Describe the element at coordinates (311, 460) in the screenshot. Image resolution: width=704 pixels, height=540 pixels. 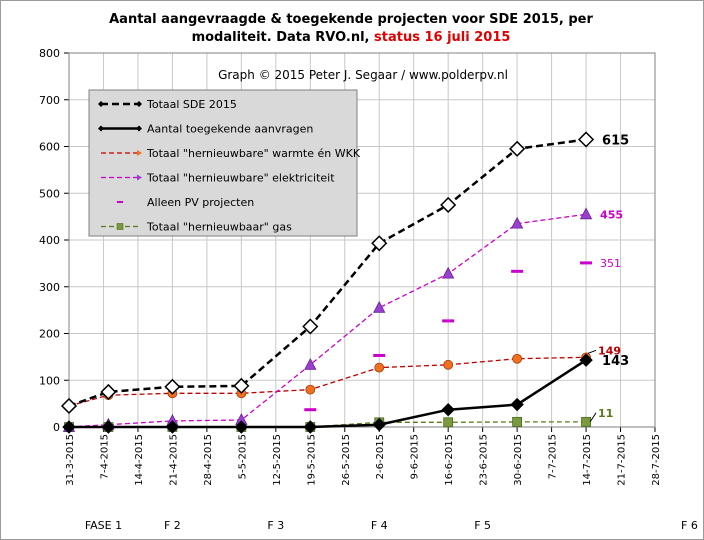
I see `x-tick-label: 19-5-2015` at that location.